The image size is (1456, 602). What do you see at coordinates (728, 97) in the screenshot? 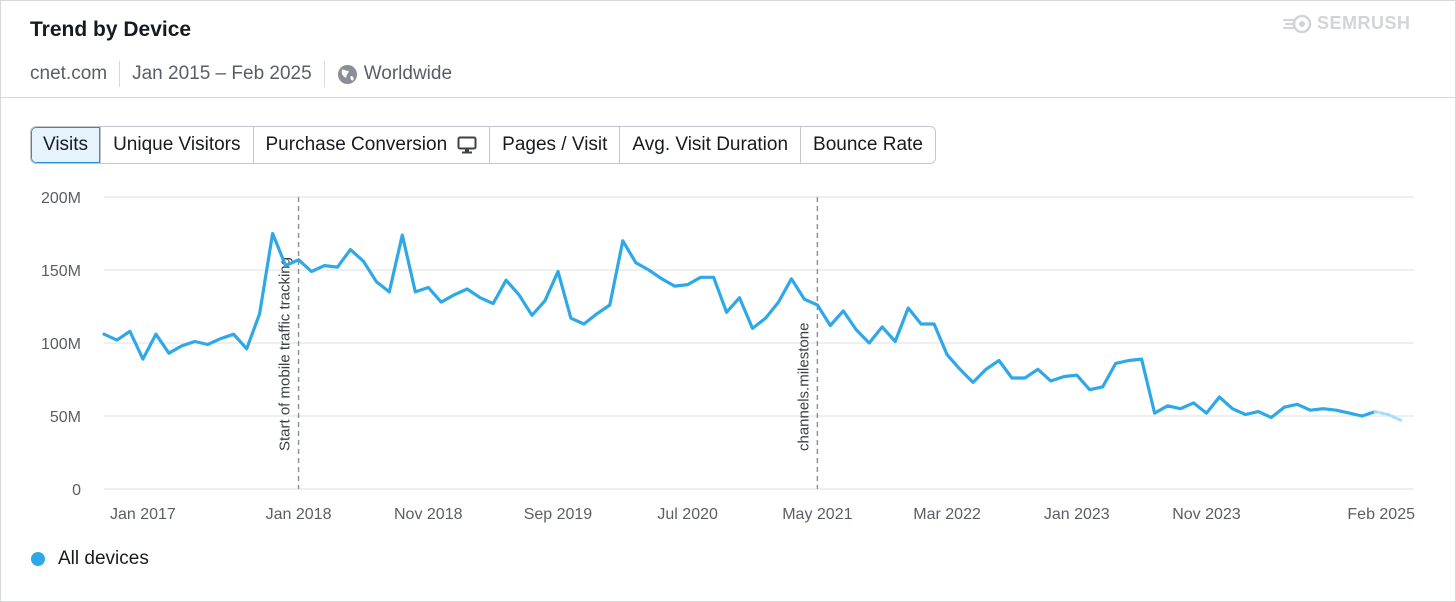
I see `header-divider` at bounding box center [728, 97].